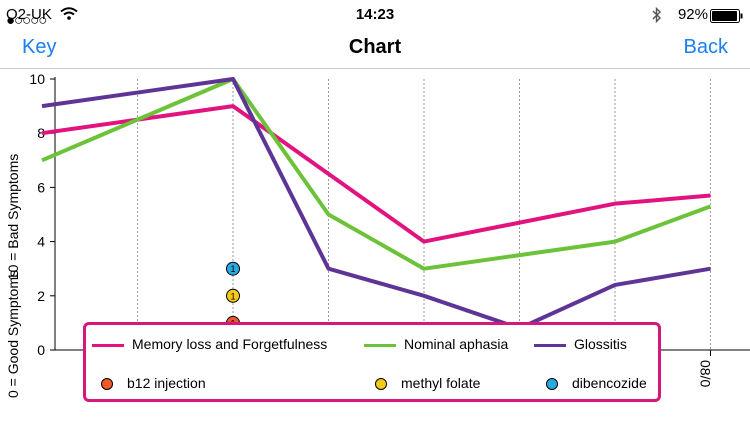 This screenshot has height=423, width=750. What do you see at coordinates (609, 383) in the screenshot?
I see `legend-label: dibencozide` at bounding box center [609, 383].